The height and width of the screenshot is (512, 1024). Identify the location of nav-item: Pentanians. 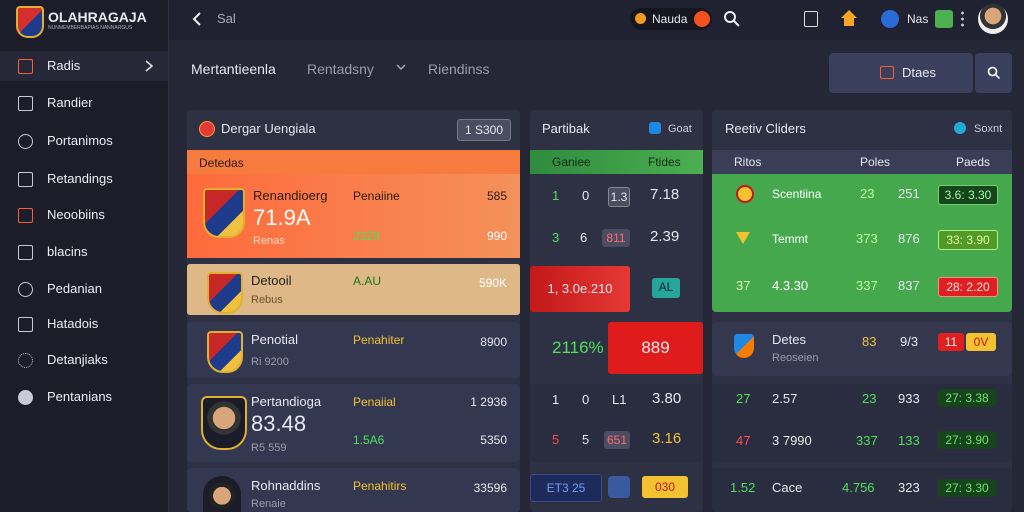
(84, 397).